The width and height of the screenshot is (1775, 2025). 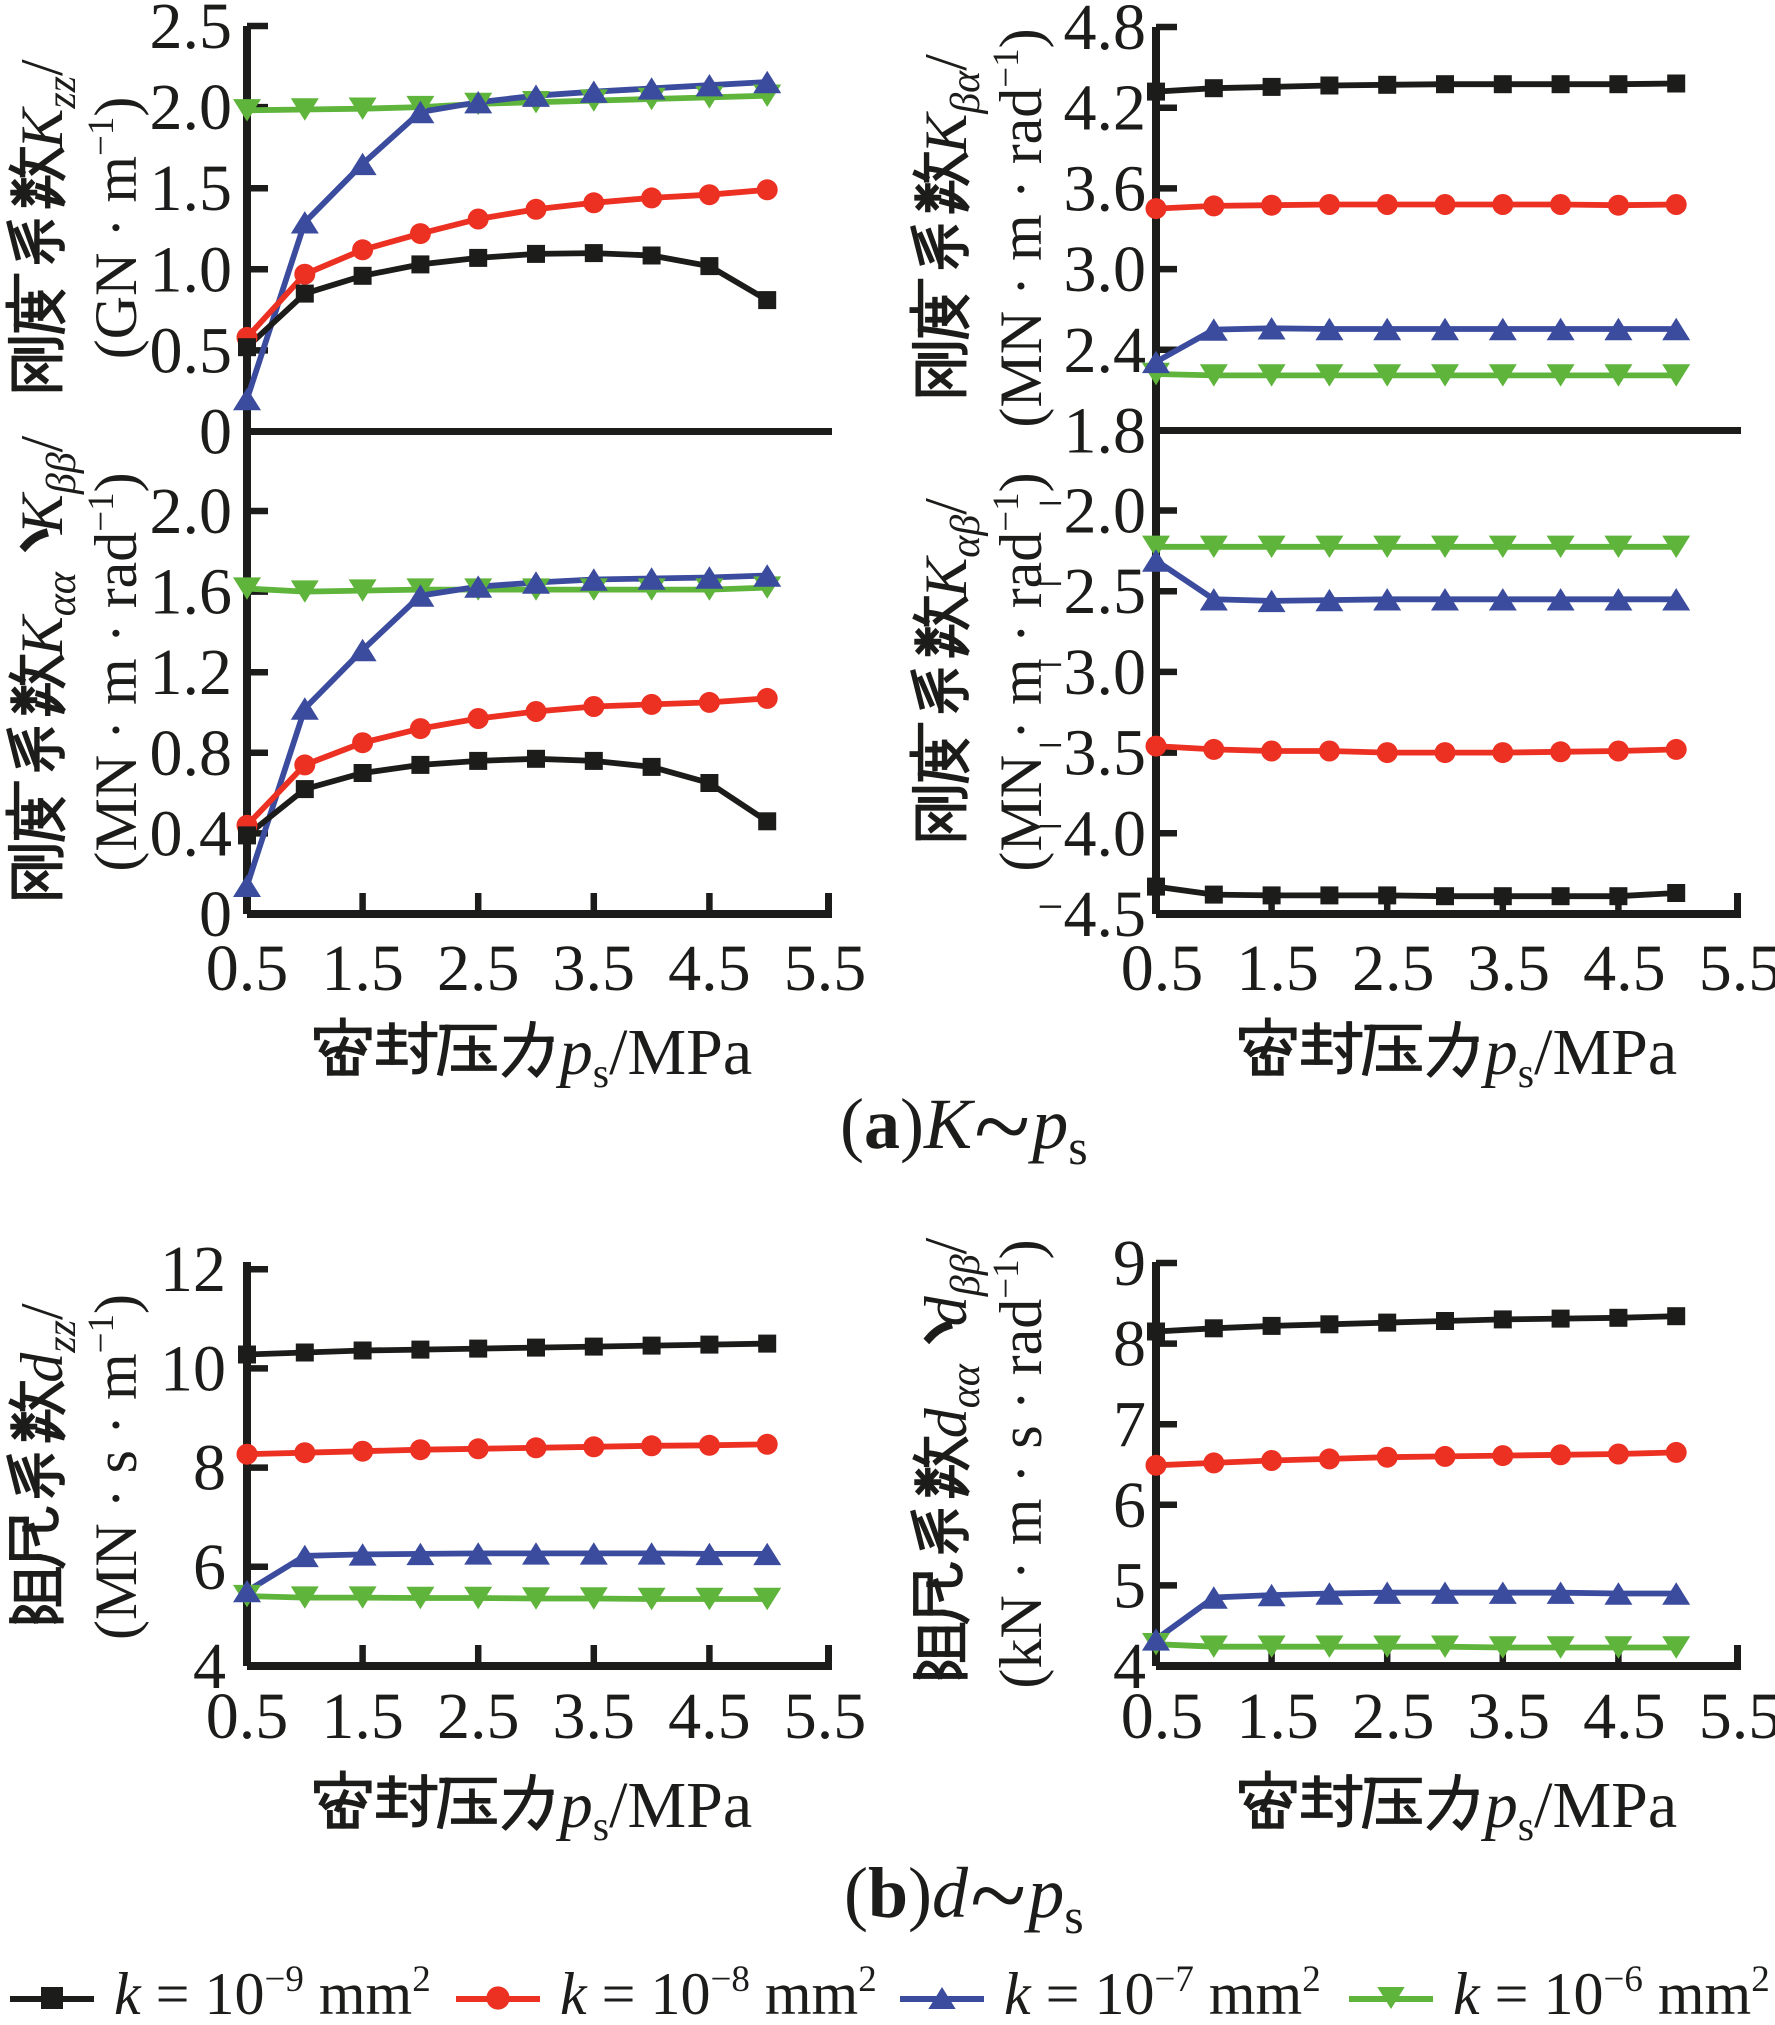 I want to click on svg-text: 1.8, so click(x=1105, y=431).